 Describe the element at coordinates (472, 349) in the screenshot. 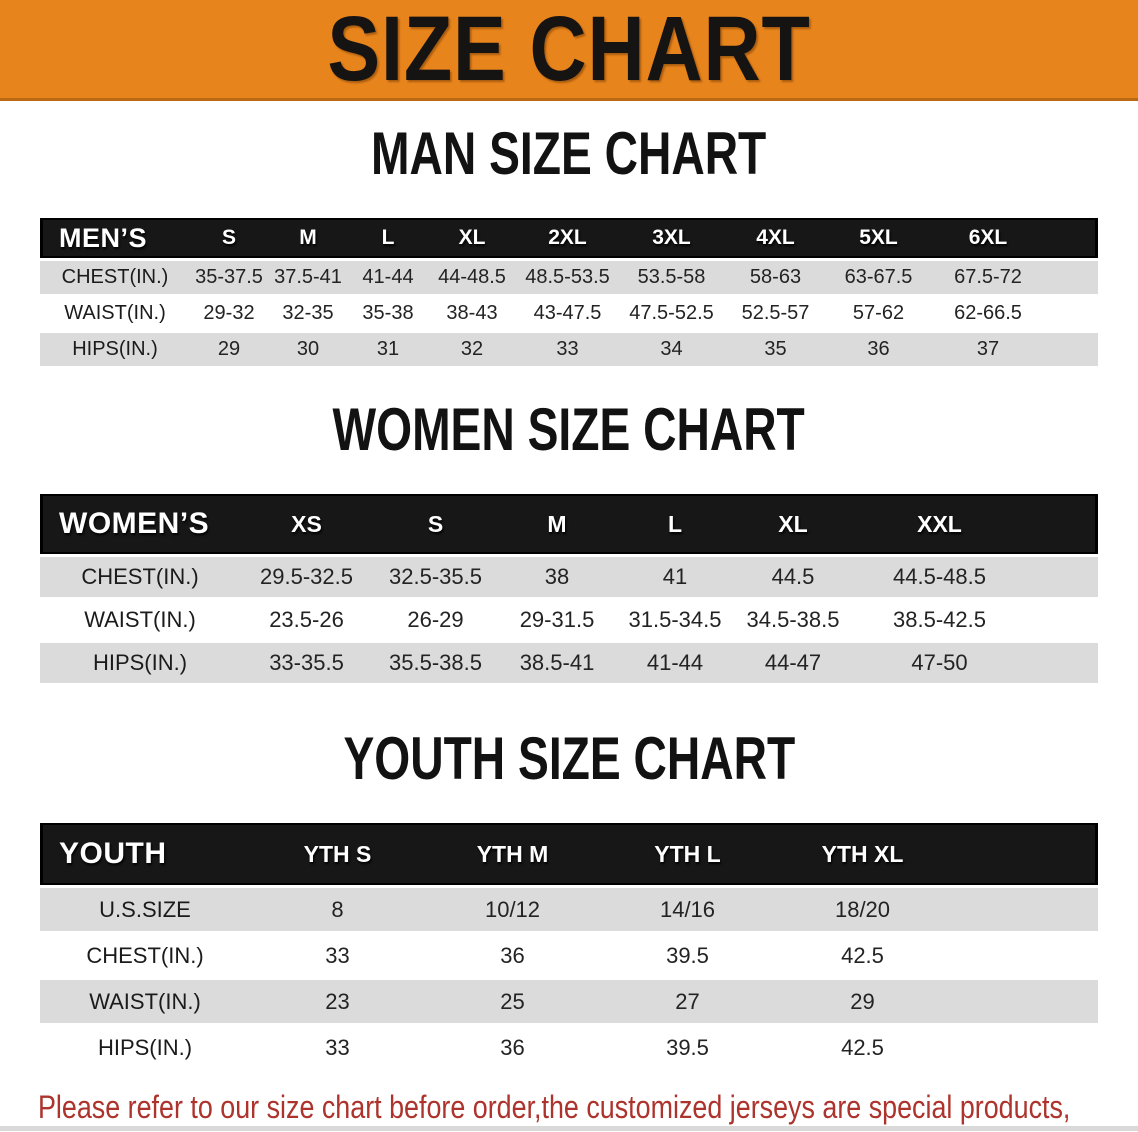

I see `size-value-cell: 32` at that location.